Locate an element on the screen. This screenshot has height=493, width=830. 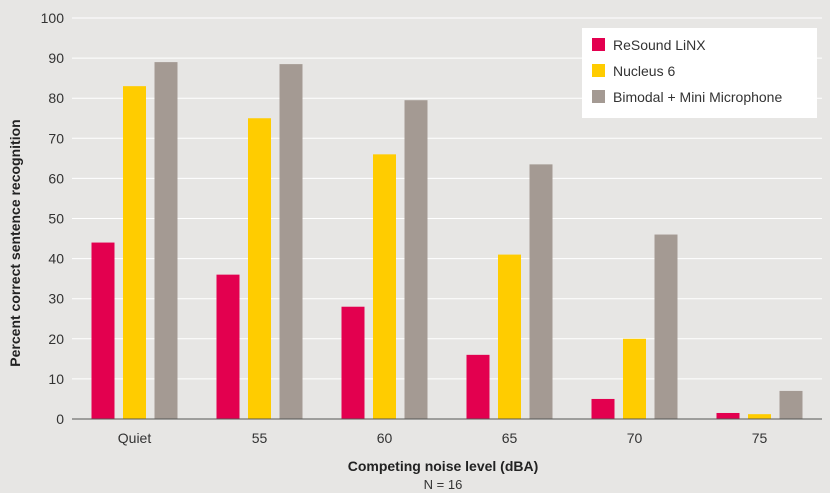
legend-box is located at coordinates (699, 73).